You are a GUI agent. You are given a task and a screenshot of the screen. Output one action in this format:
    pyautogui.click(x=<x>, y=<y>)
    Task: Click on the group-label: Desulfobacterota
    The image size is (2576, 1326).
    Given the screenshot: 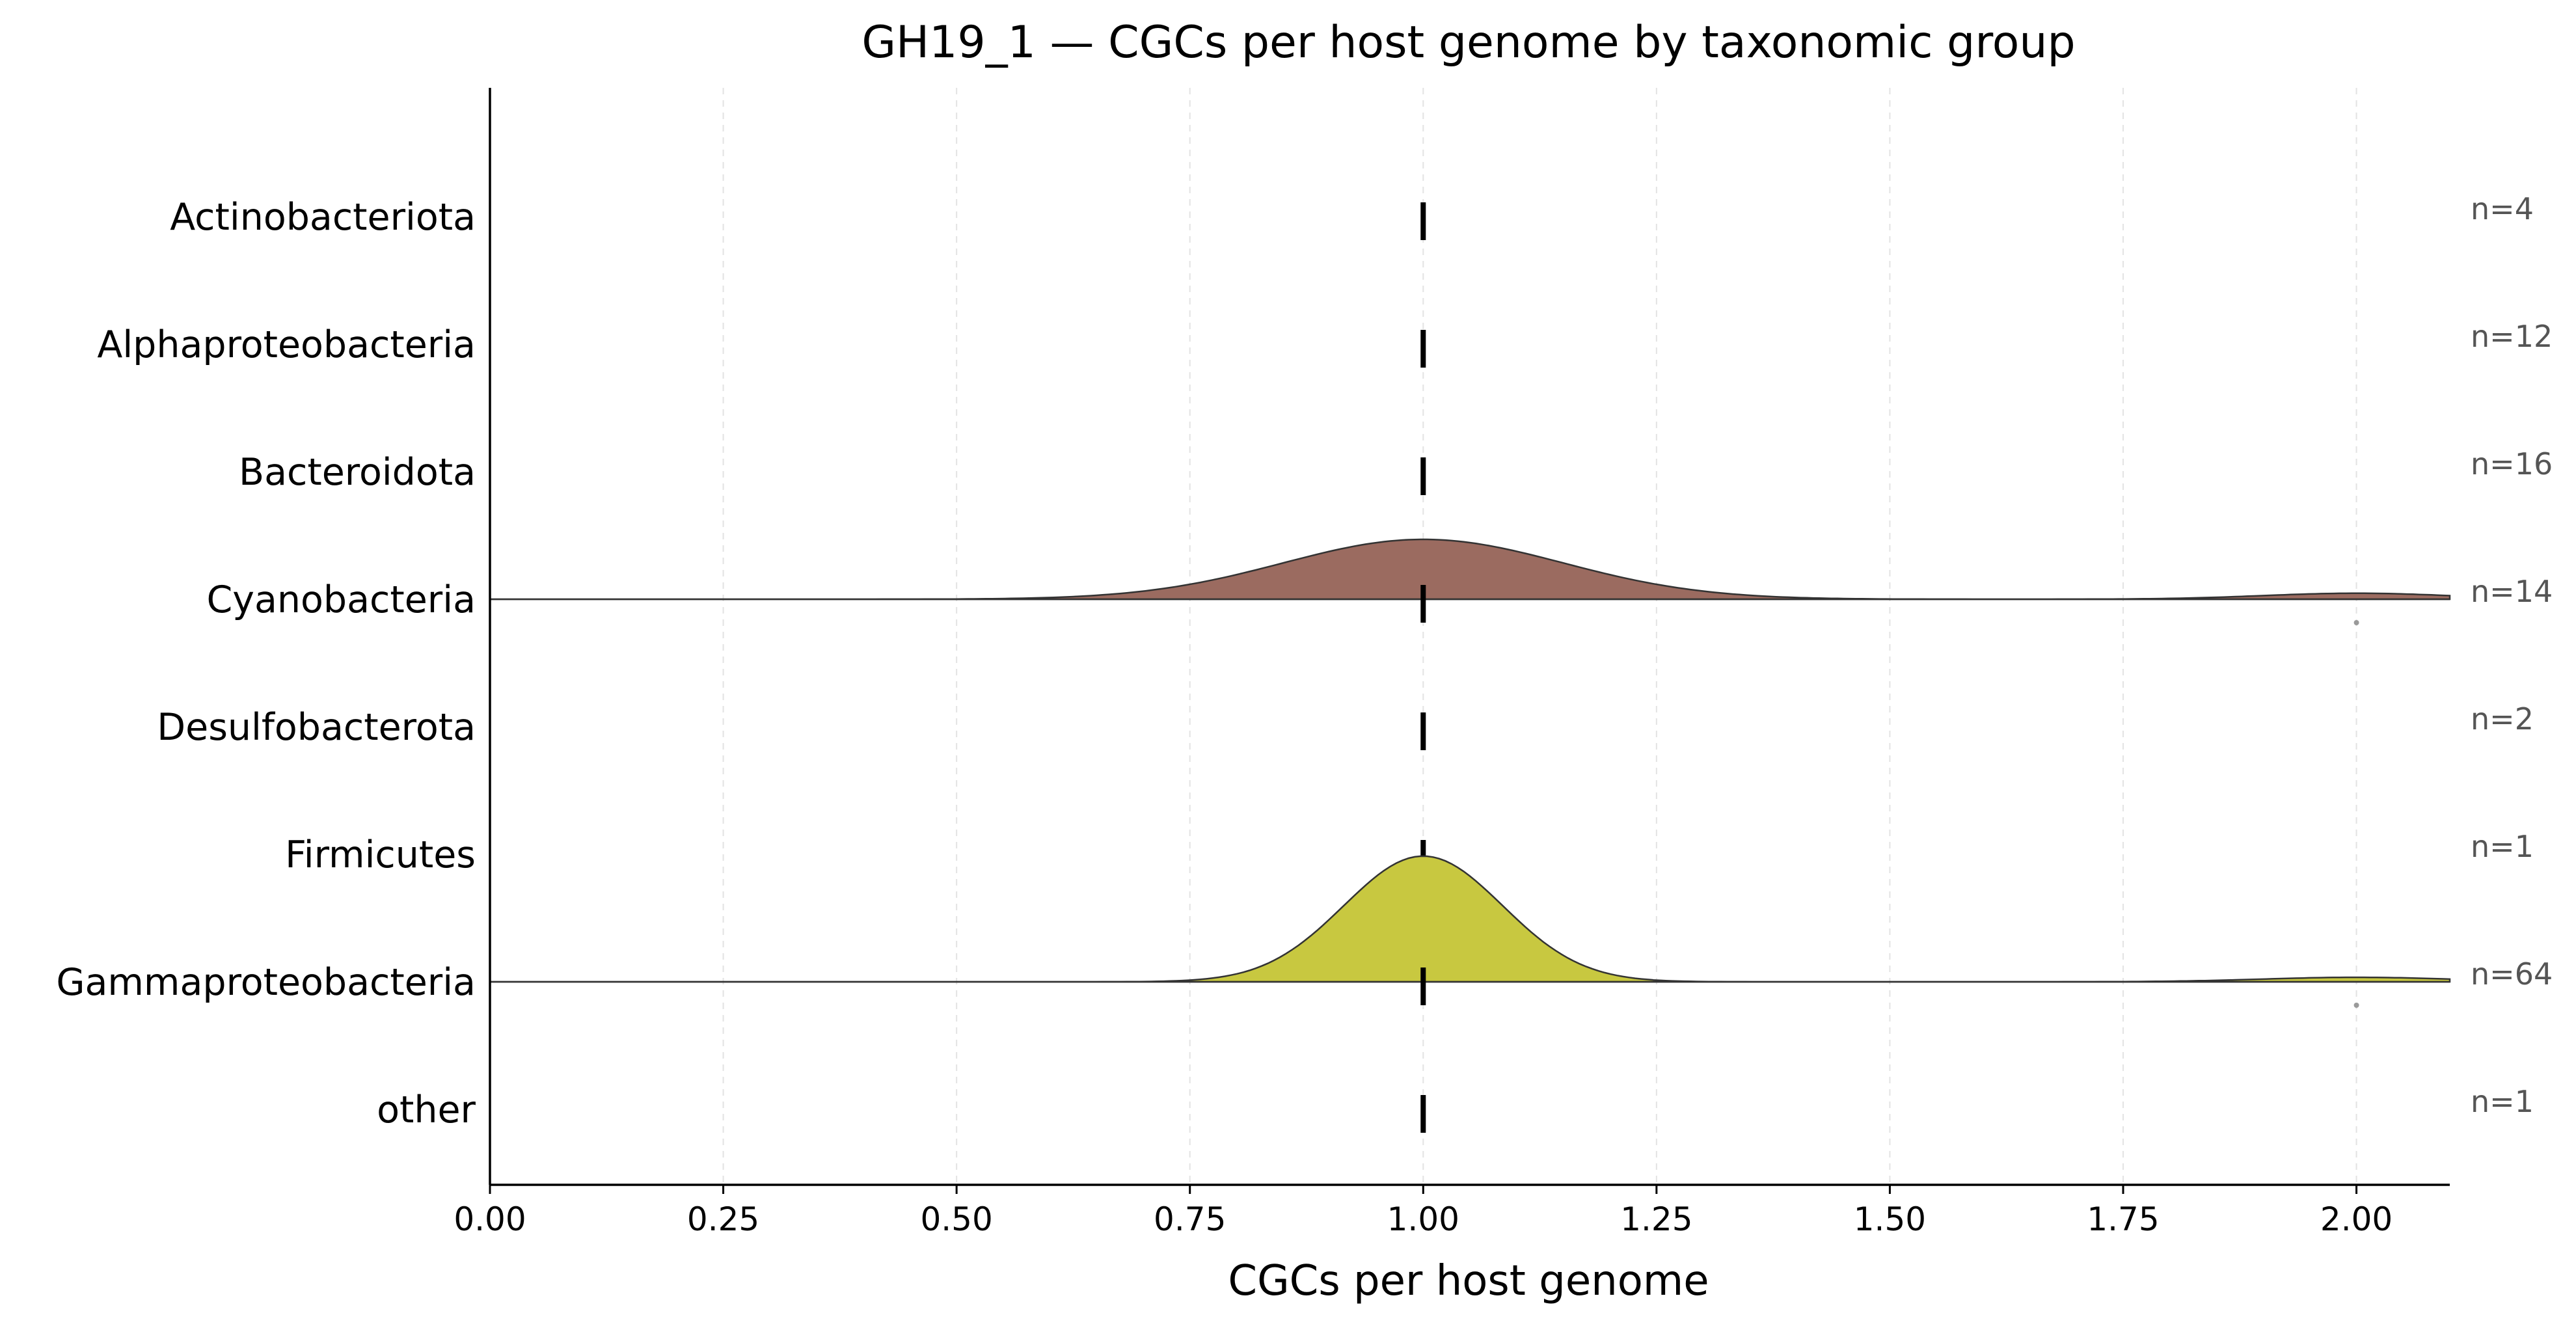 What is the action you would take?
    pyautogui.click(x=316, y=727)
    